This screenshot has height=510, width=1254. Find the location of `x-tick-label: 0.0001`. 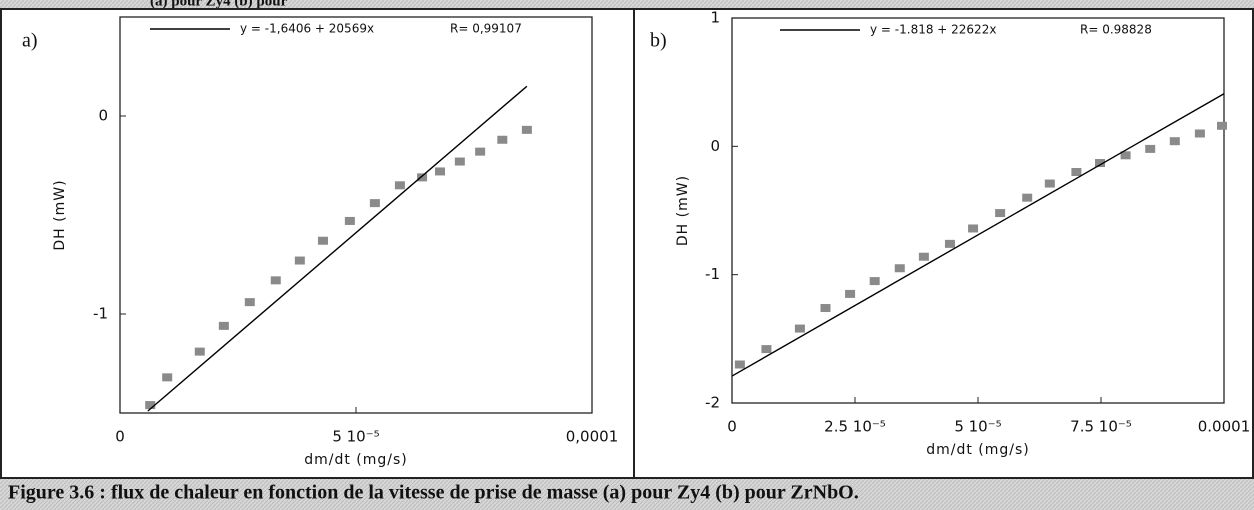

x-tick-label: 0.0001 is located at coordinates (1224, 427).